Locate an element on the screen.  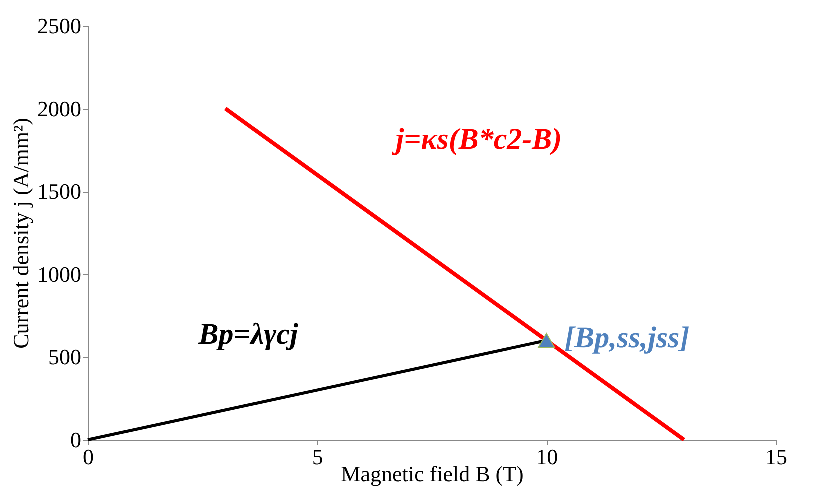
y-tick-label: 0 is located at coordinates (76, 440).